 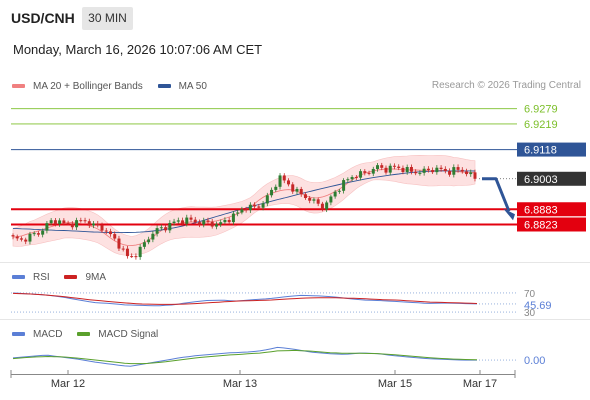 What do you see at coordinates (530, 294) in the screenshot?
I see `rsi-level-label: 70` at bounding box center [530, 294].